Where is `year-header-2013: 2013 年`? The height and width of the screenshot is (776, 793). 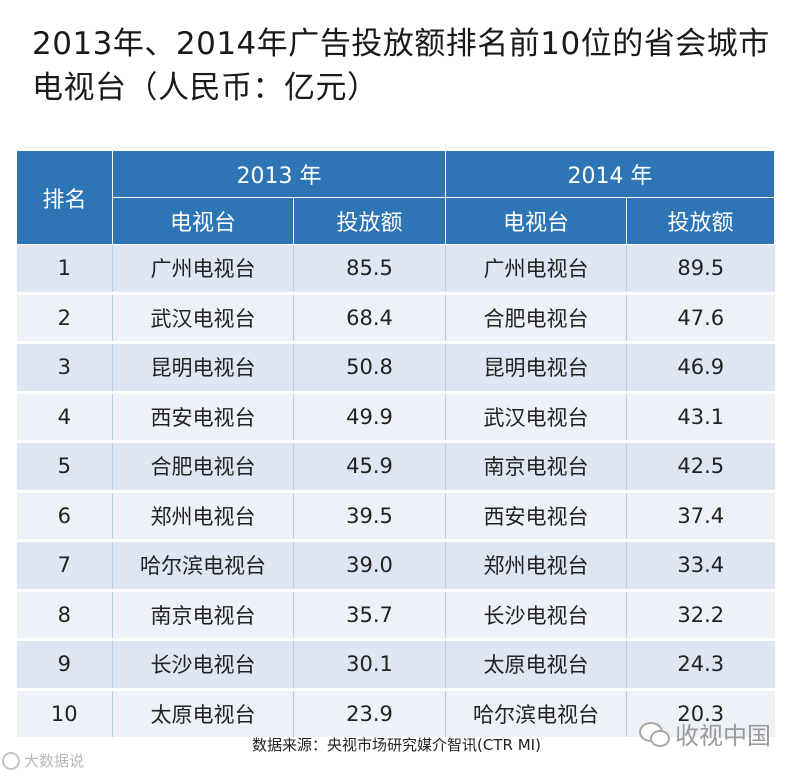 year-header-2013: 2013 年 is located at coordinates (279, 174).